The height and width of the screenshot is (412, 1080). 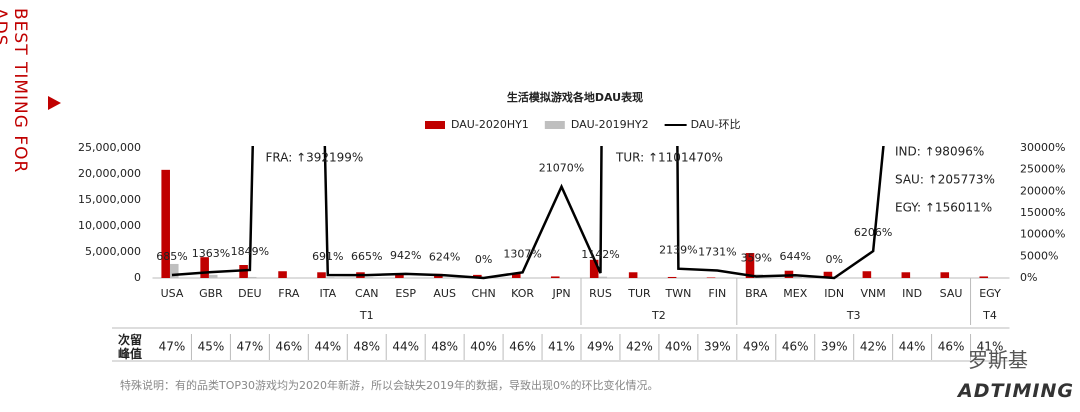 What do you see at coordinates (716, 124) in the screenshot?
I see `legend-label: DAU-环比` at bounding box center [716, 124].